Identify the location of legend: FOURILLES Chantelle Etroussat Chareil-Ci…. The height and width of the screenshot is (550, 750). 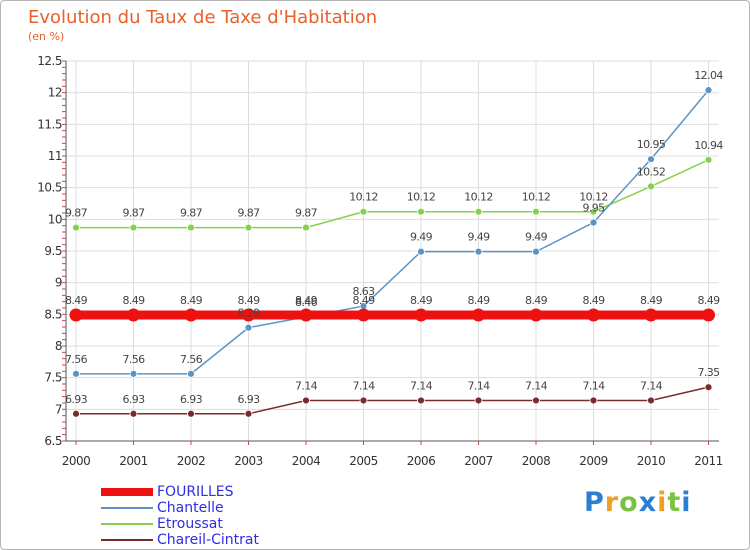
(231, 516).